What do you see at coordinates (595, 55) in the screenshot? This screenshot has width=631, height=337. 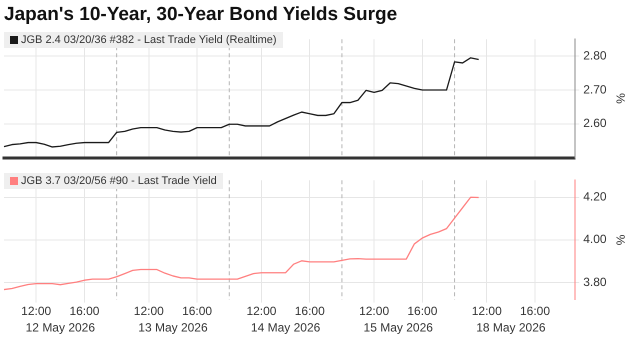 I see `y-tick-label: 2.80` at bounding box center [595, 55].